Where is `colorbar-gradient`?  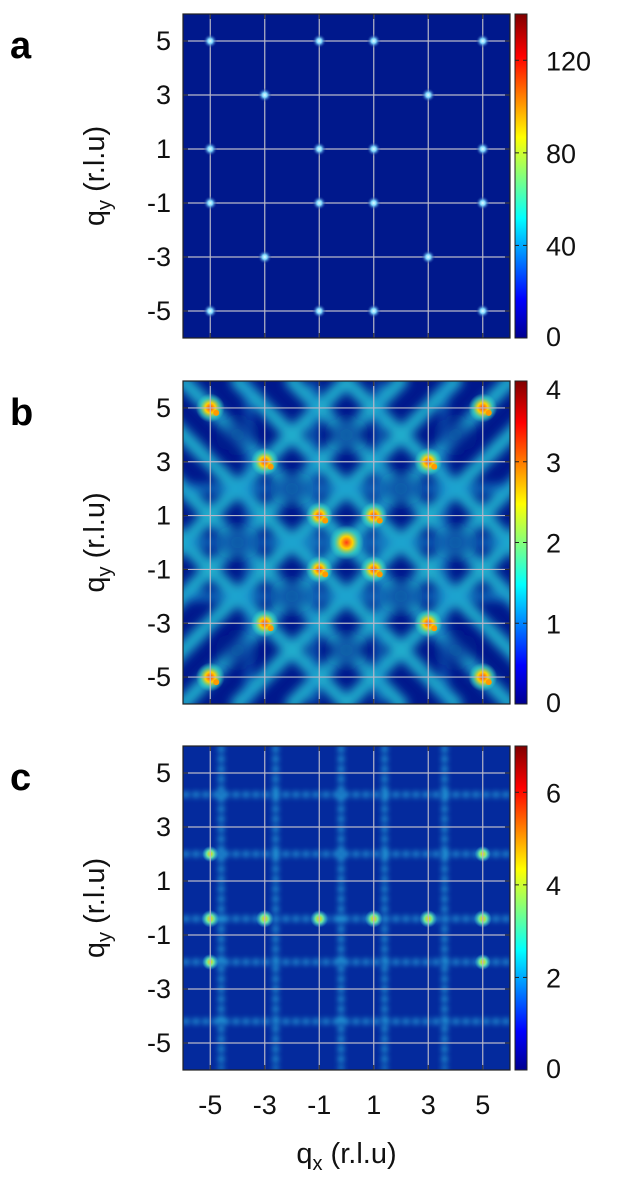 colorbar-gradient is located at coordinates (521, 176).